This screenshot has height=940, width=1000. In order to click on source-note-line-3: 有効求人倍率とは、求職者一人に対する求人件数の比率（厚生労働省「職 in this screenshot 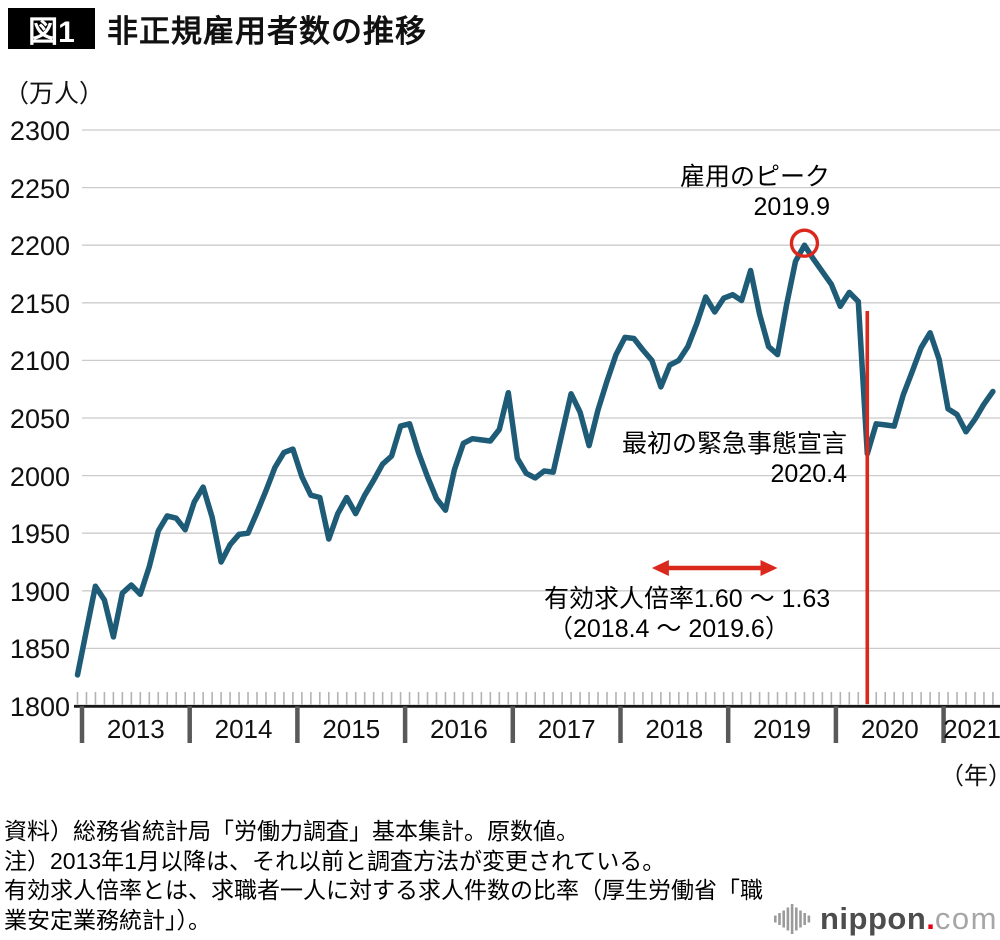, I will do `click(383, 890)`.